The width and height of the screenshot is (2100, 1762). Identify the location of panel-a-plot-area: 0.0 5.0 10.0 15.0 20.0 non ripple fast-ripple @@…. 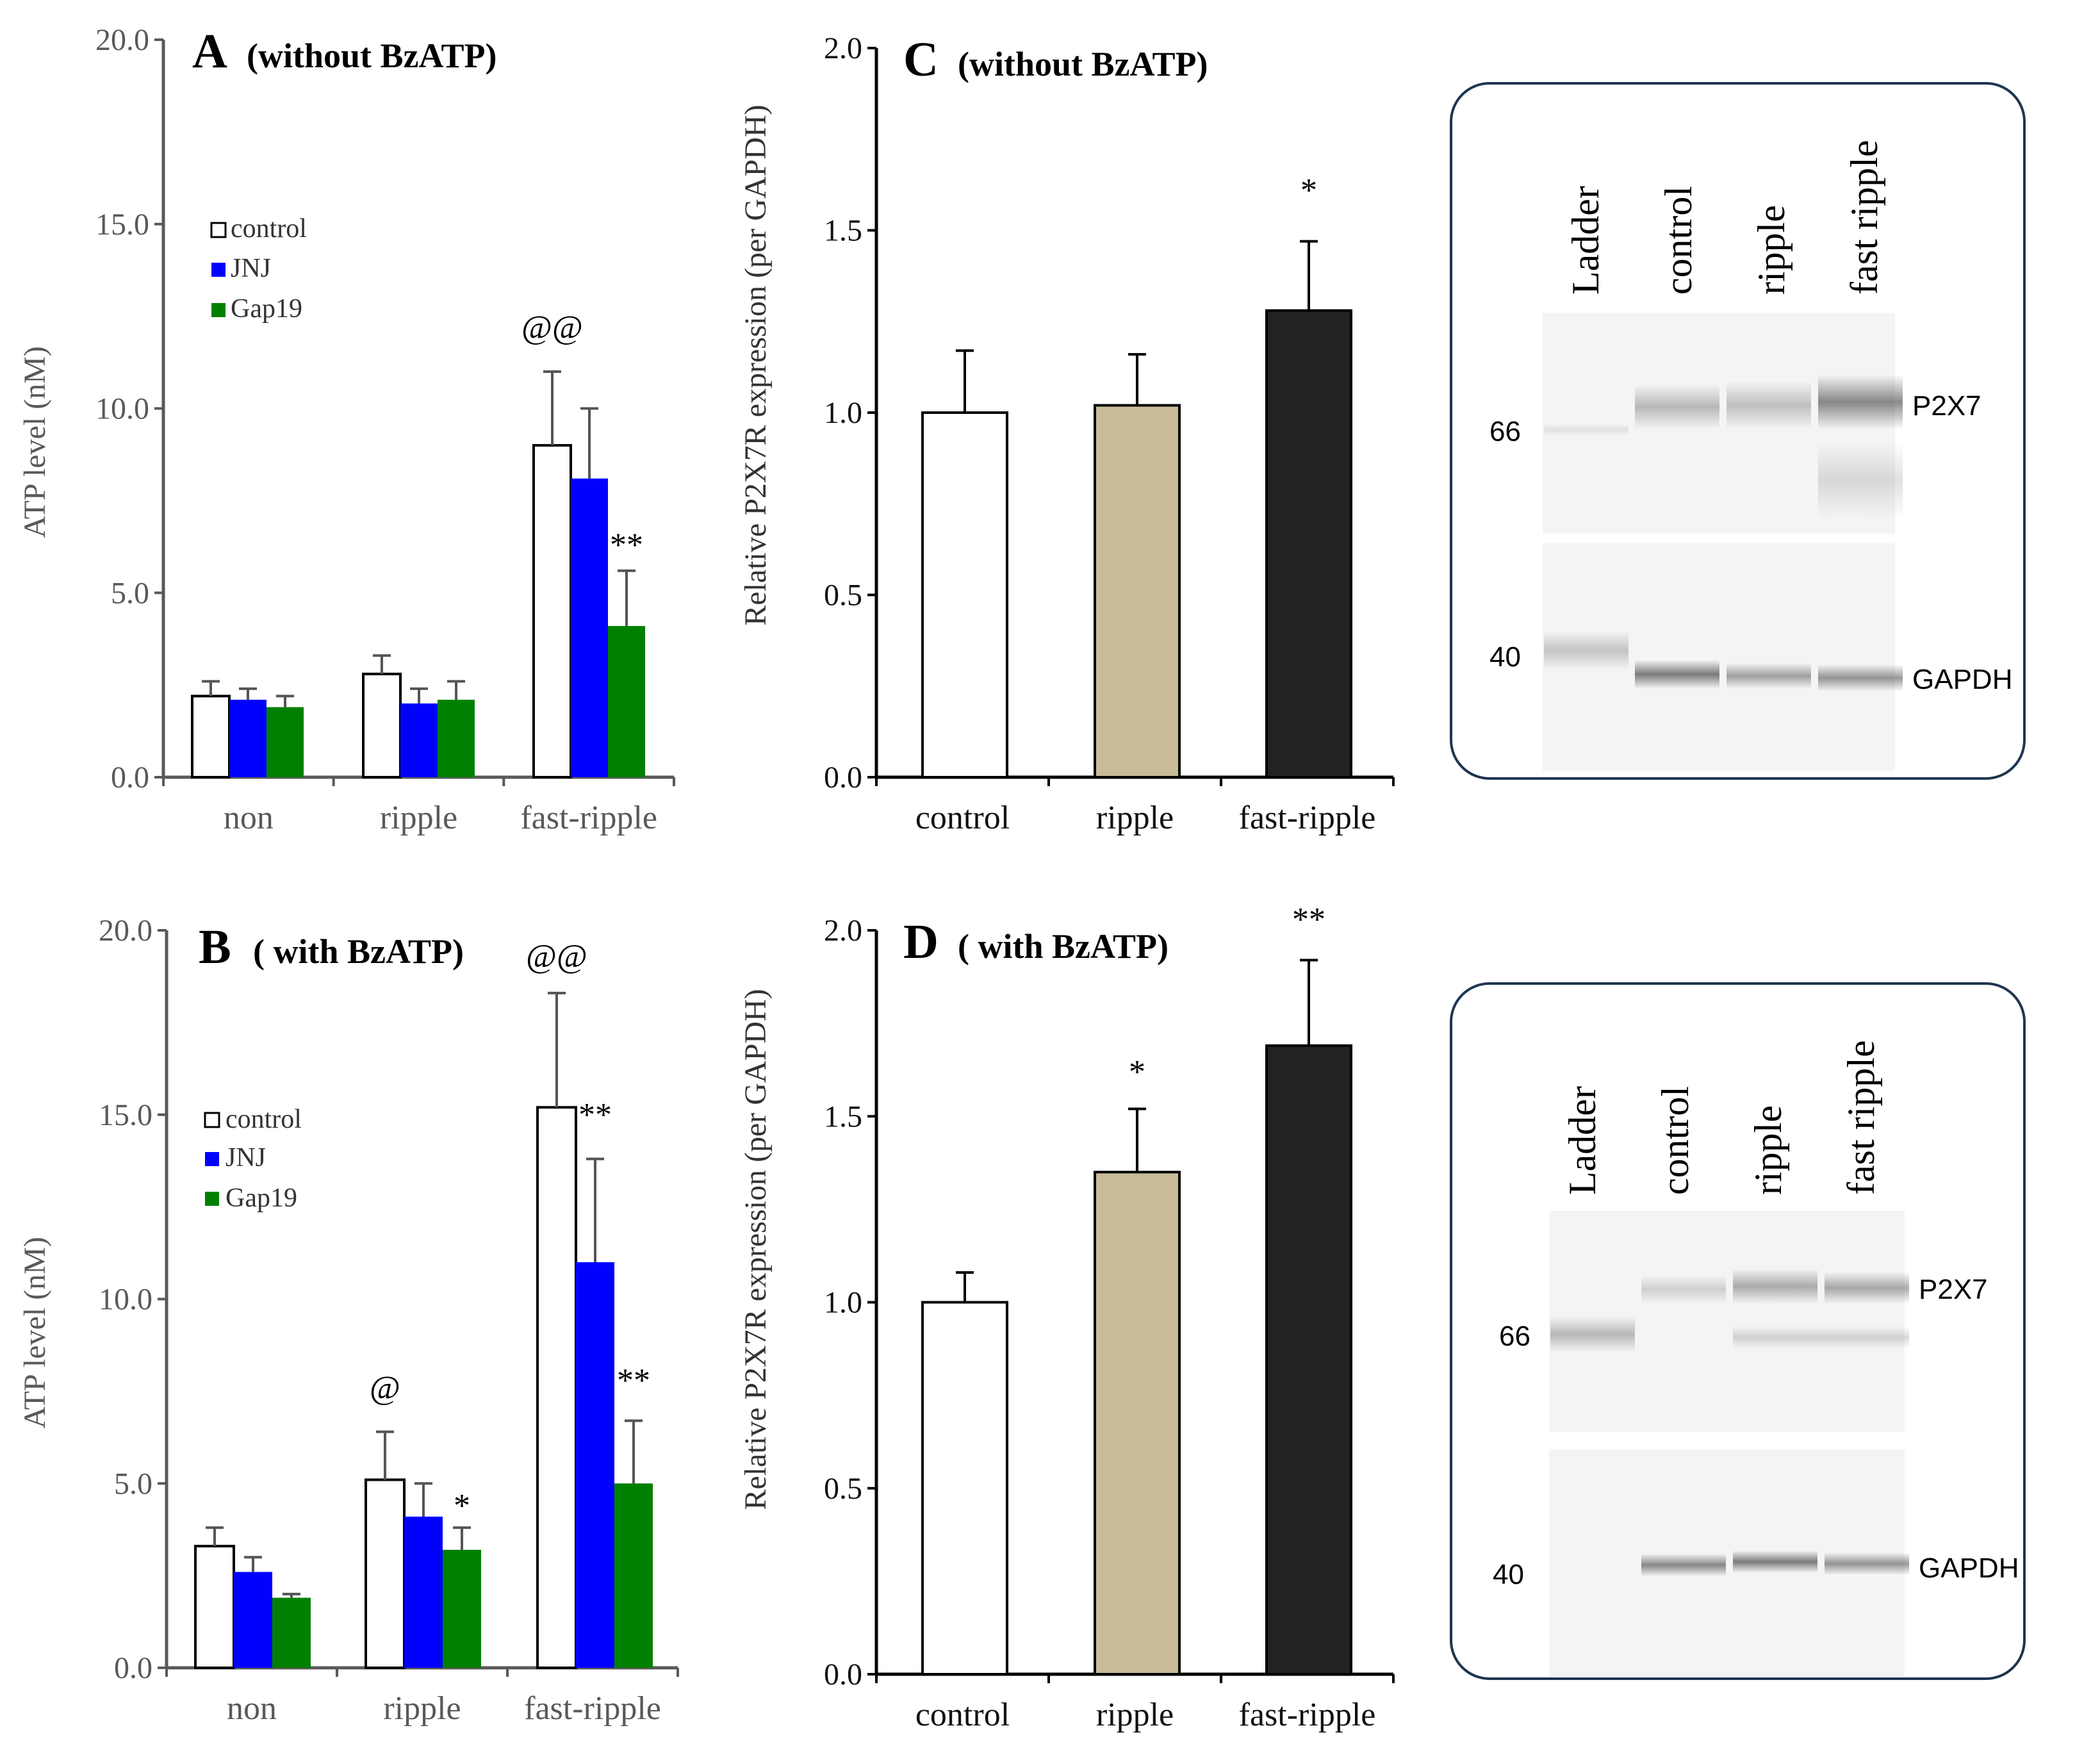
(385, 429).